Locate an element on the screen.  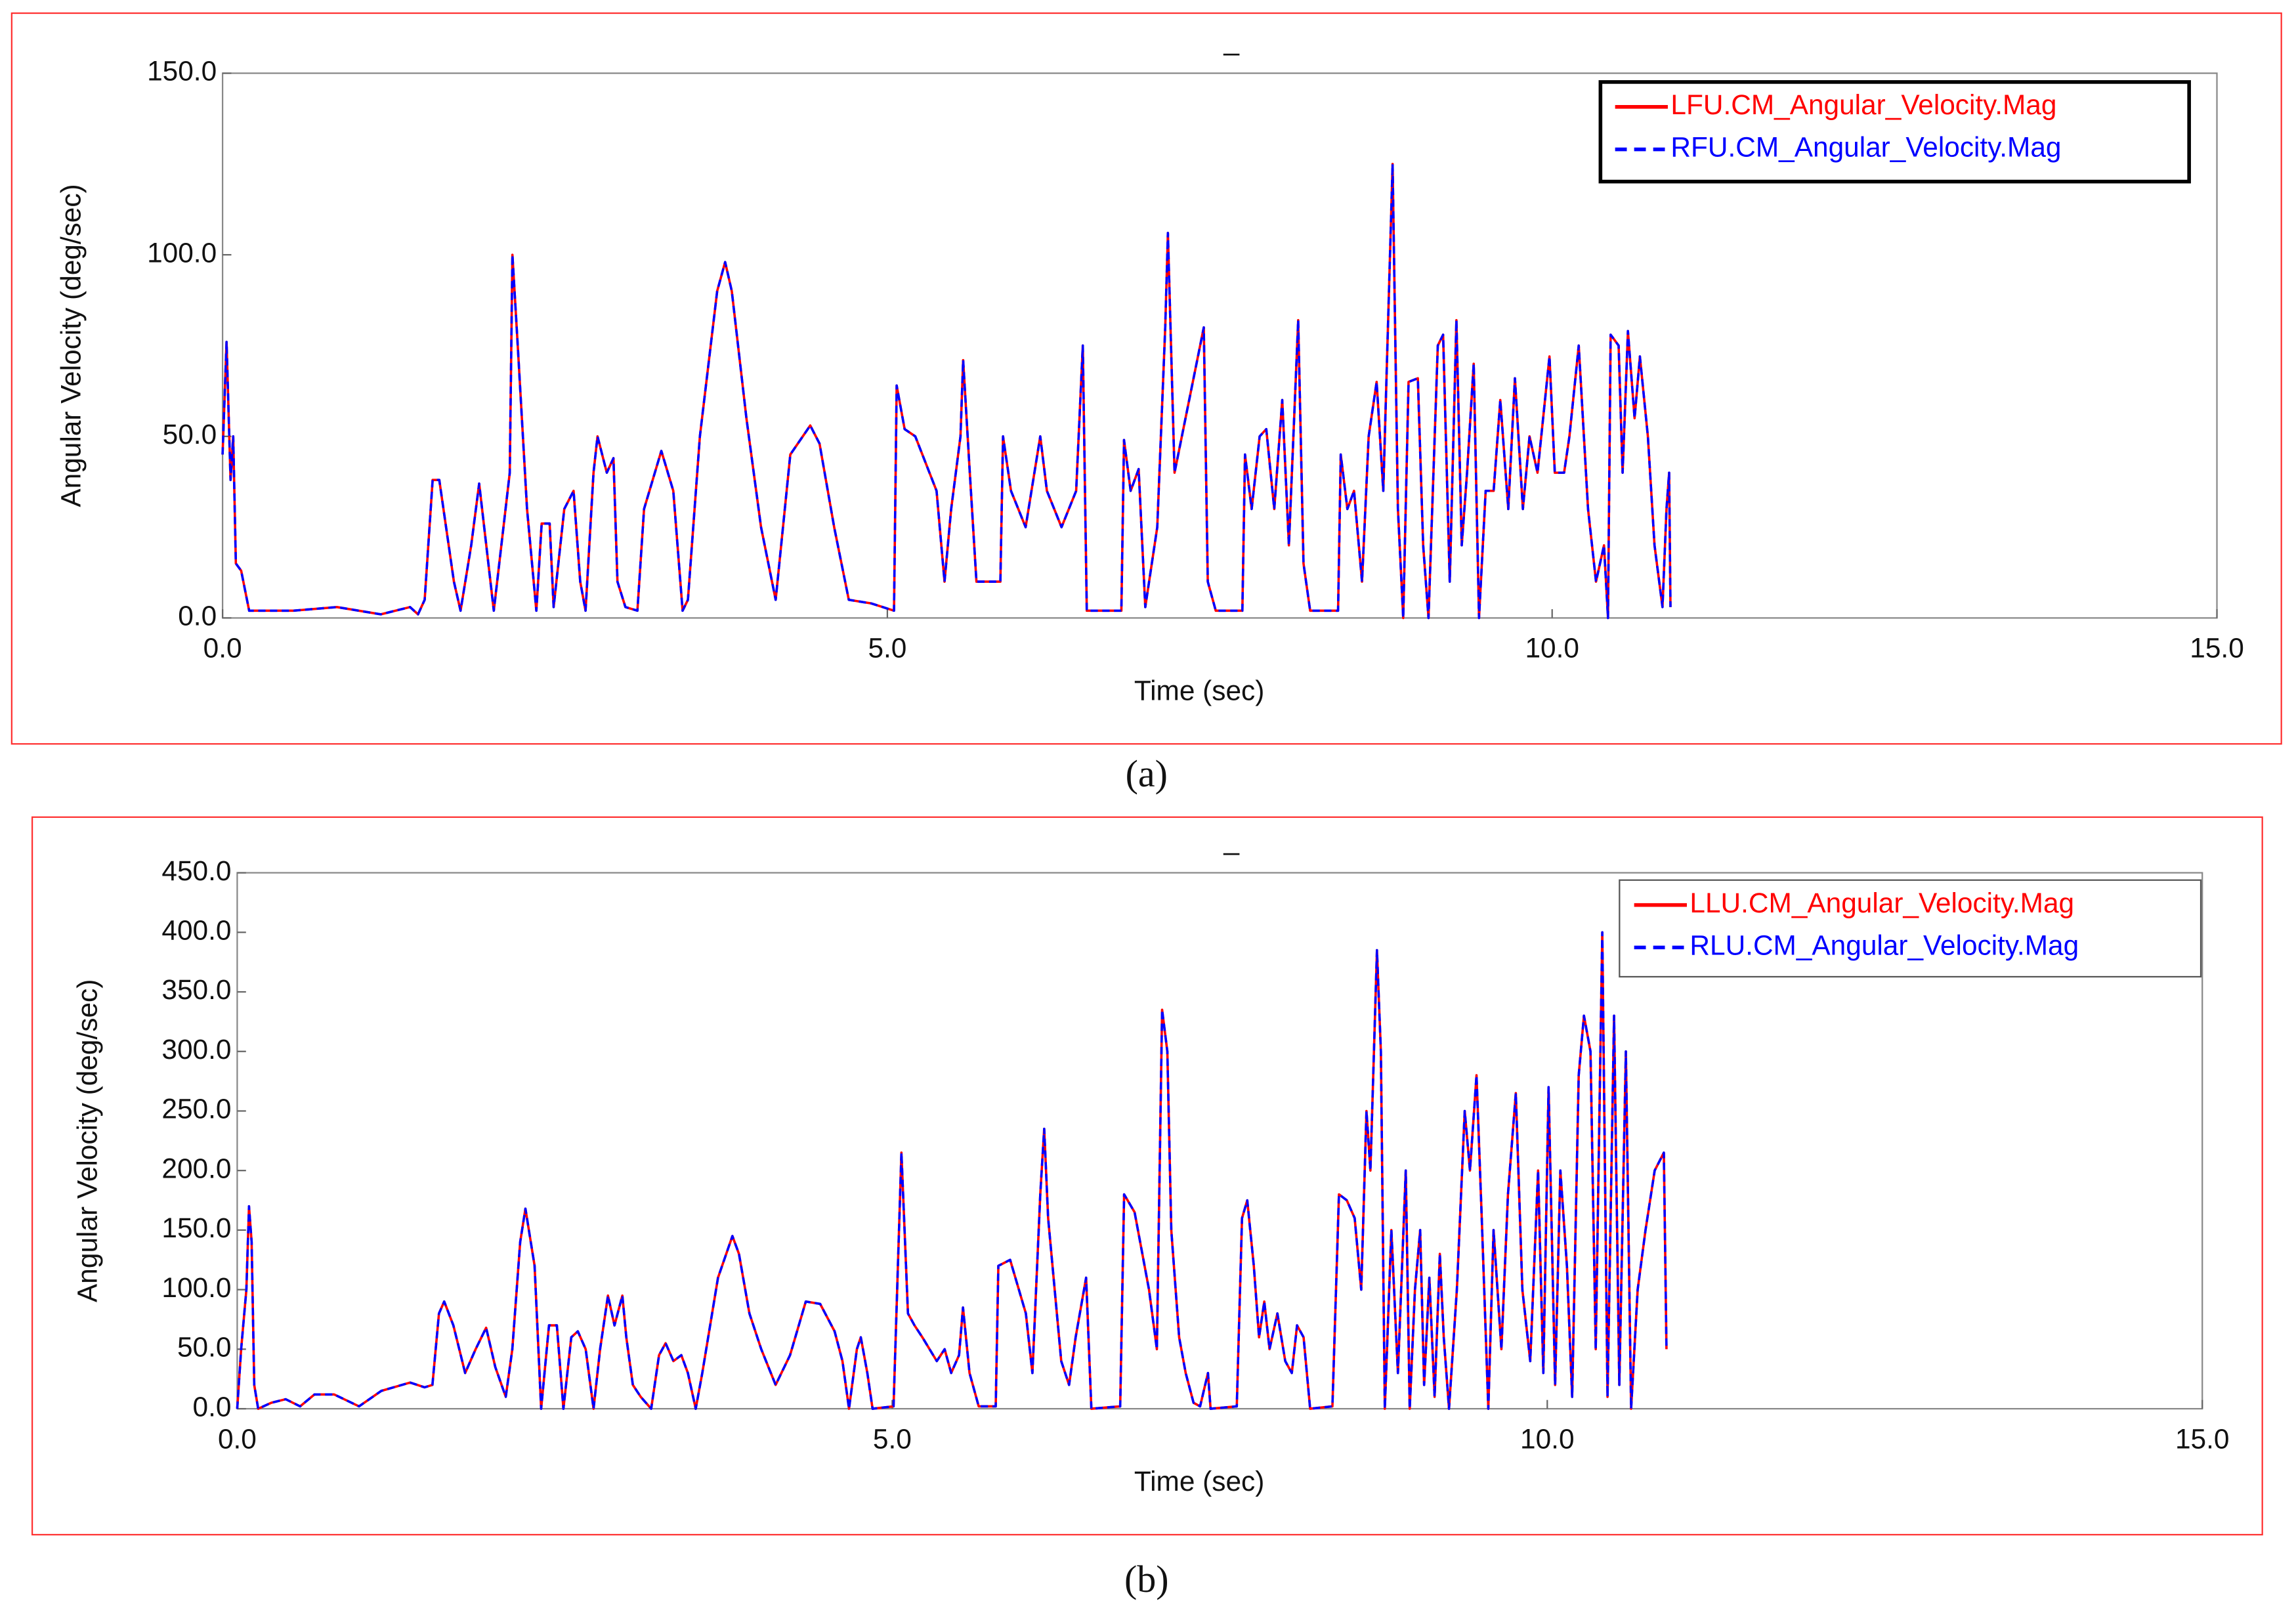
y-tick-label: 450.0 is located at coordinates (196, 871).